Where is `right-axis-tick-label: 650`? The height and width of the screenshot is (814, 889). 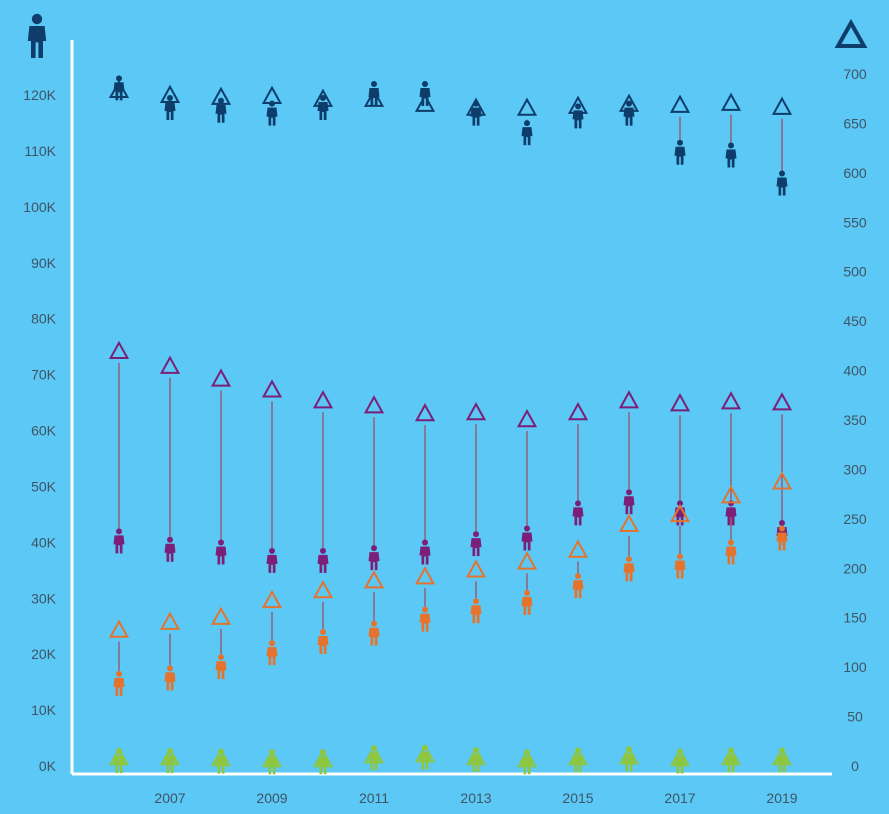 right-axis-tick-label: 650 is located at coordinates (855, 123).